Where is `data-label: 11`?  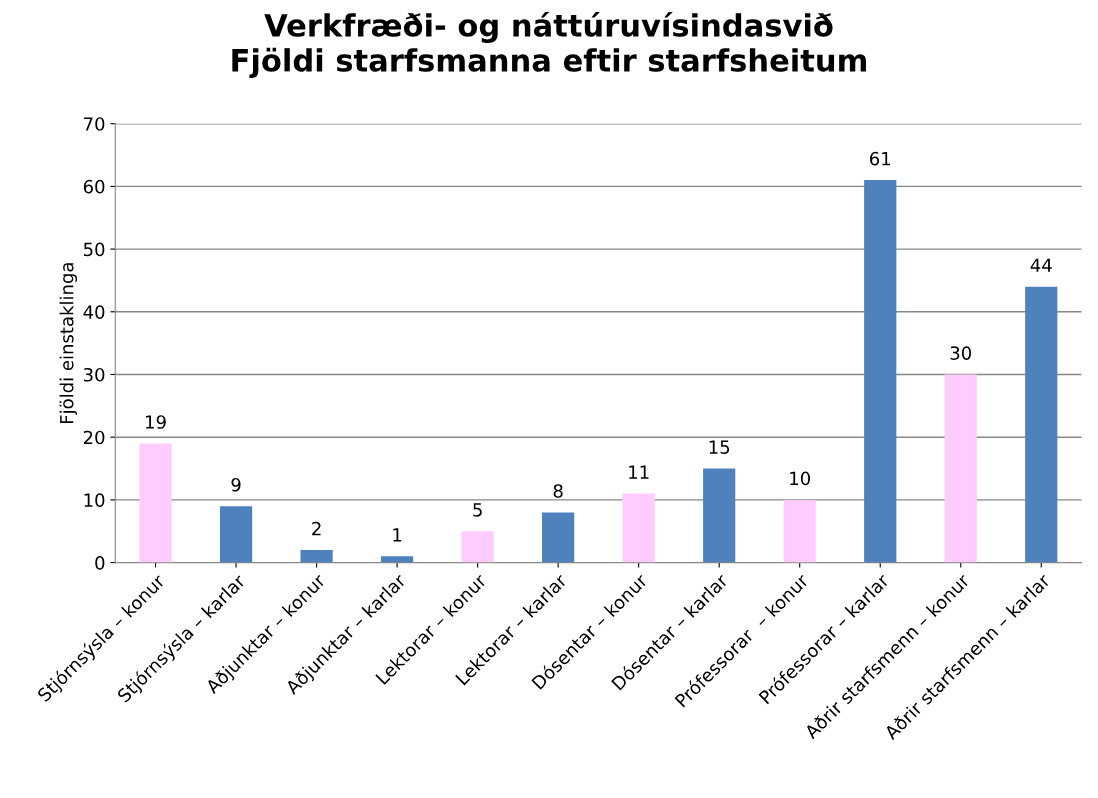 data-label: 11 is located at coordinates (639, 472).